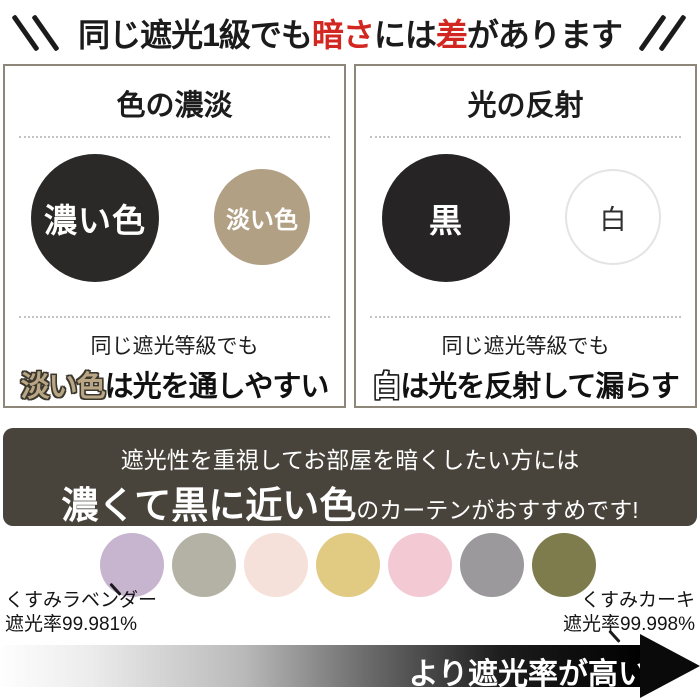  Describe the element at coordinates (613, 219) in the screenshot. I see `white-circle-label: 白` at that location.